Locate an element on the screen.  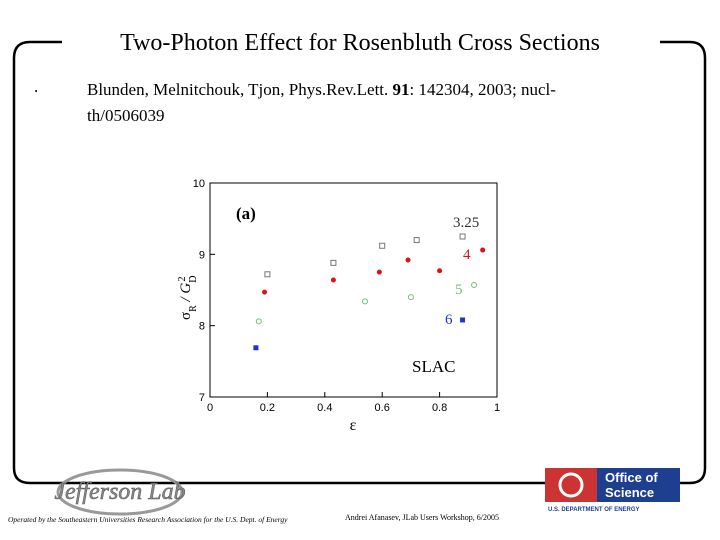
y-label-part: 2 is located at coordinates (182, 279).